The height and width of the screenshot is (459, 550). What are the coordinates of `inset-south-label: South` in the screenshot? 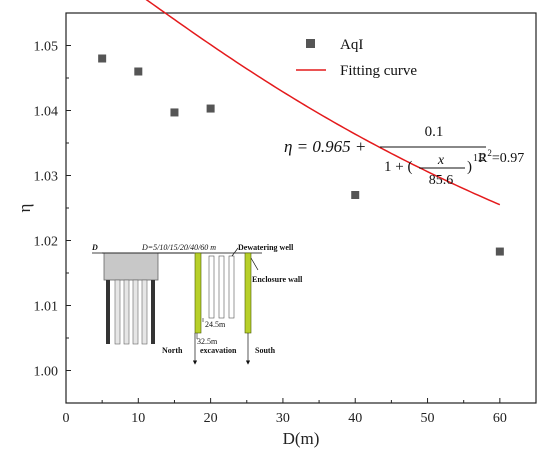 It's located at (265, 350).